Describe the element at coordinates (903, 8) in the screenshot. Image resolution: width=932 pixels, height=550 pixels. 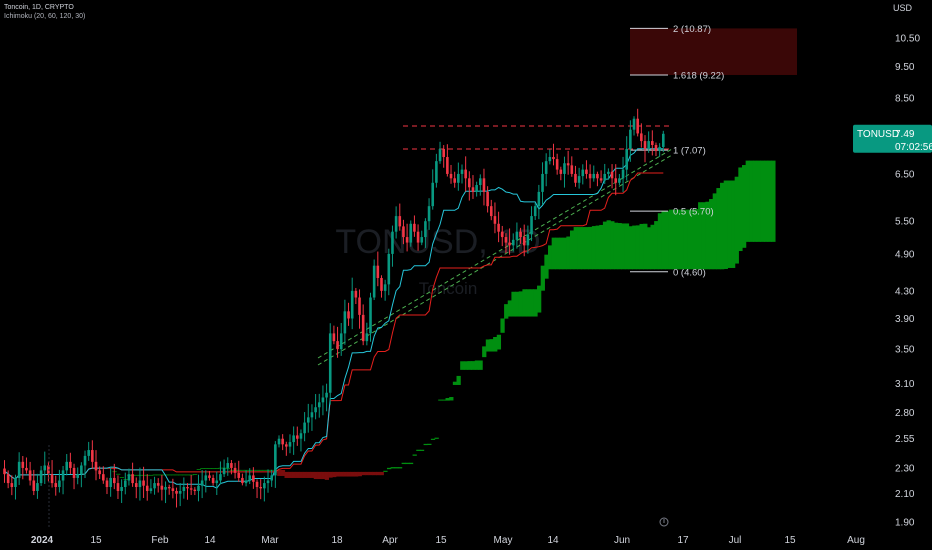
I see `currency-label: USD` at that location.